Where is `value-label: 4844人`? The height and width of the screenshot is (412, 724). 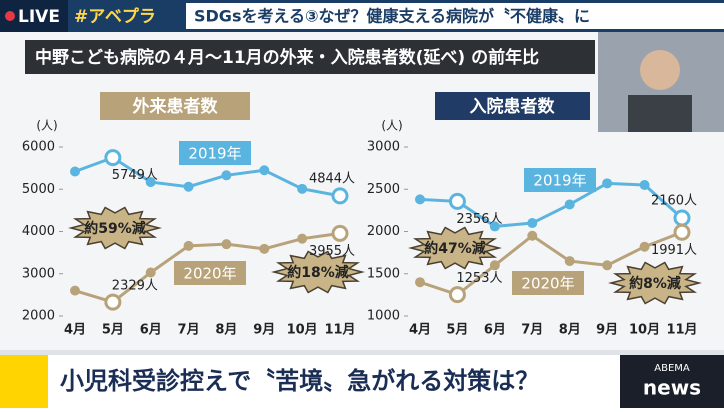 value-label: 4844人 is located at coordinates (332, 178).